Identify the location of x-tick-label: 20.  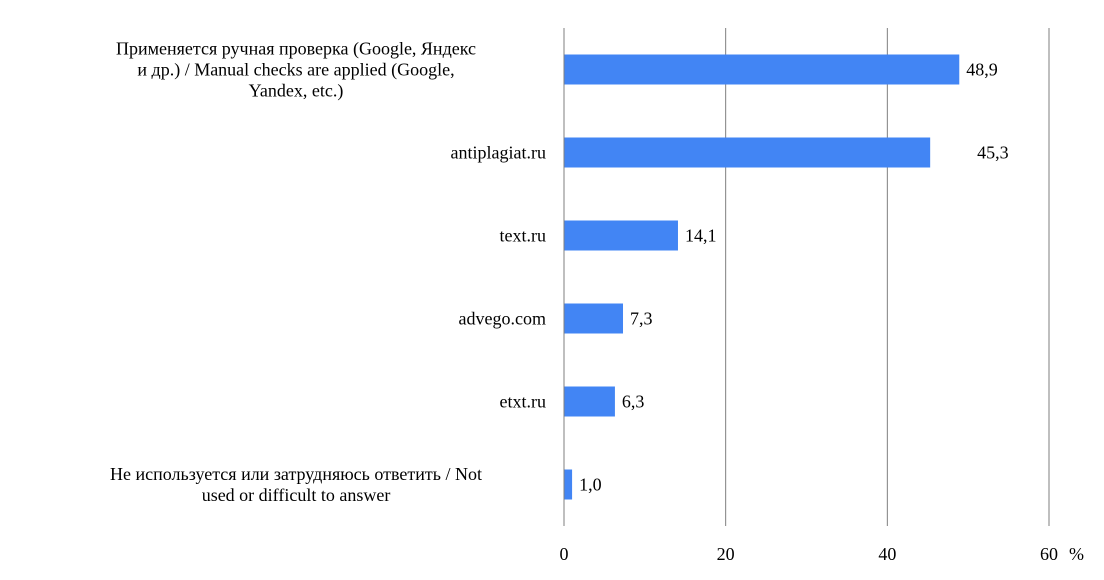
(726, 554).